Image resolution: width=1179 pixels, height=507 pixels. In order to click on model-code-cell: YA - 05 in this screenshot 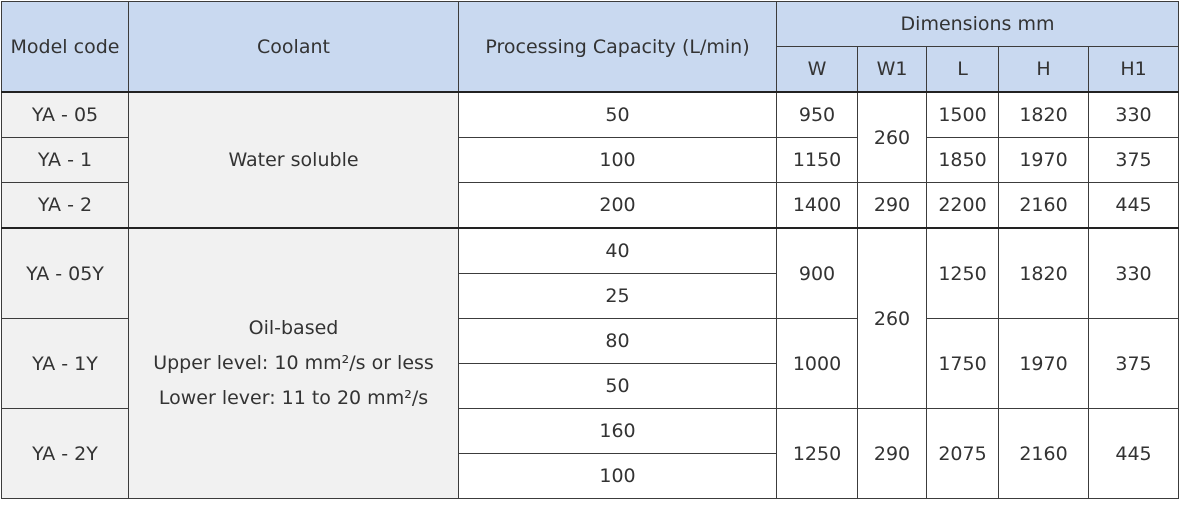, I will do `click(65, 114)`.